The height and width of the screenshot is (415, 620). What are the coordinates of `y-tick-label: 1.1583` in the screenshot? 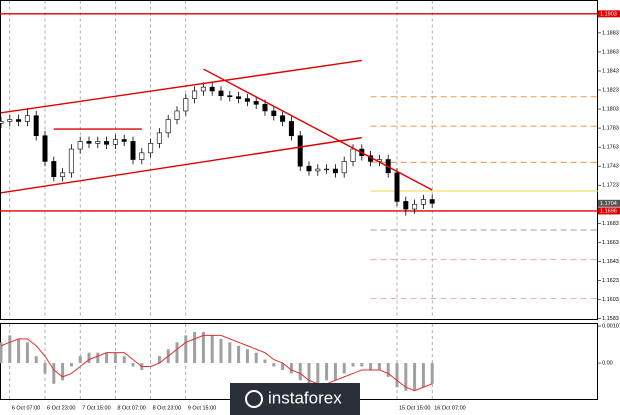 It's located at (610, 319).